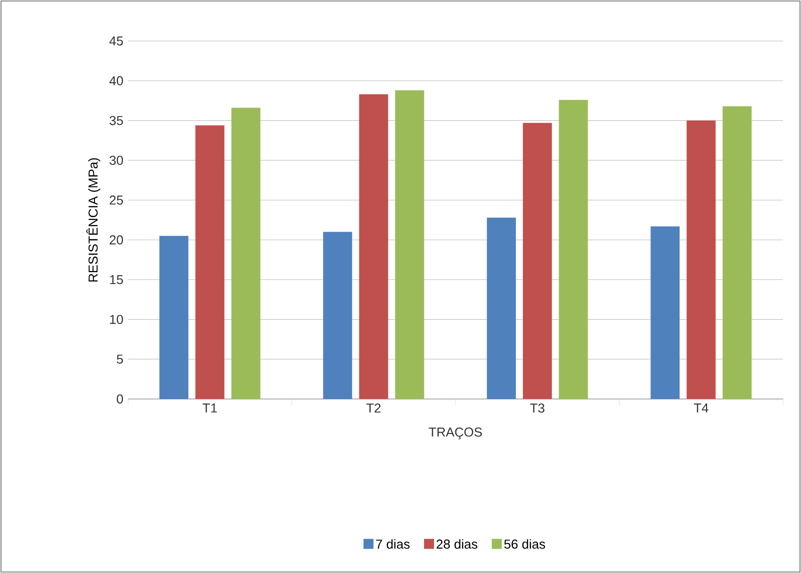  I want to click on y-axis-title: RESISTÊNCIA (MPa), so click(93, 220).